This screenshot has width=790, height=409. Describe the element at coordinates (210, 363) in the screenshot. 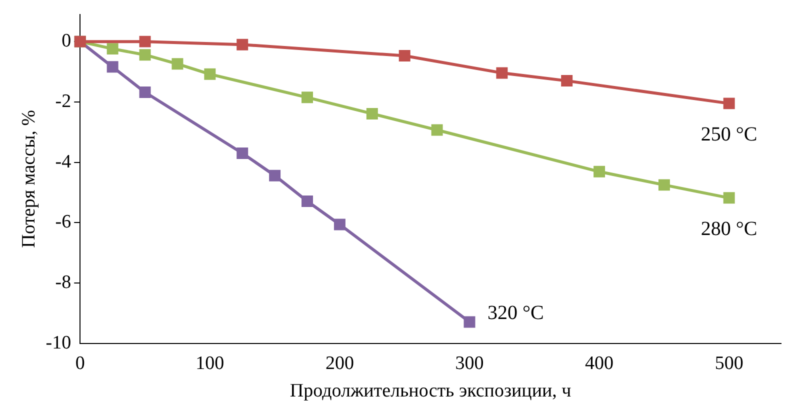

I see `x-tick-label: 100` at that location.